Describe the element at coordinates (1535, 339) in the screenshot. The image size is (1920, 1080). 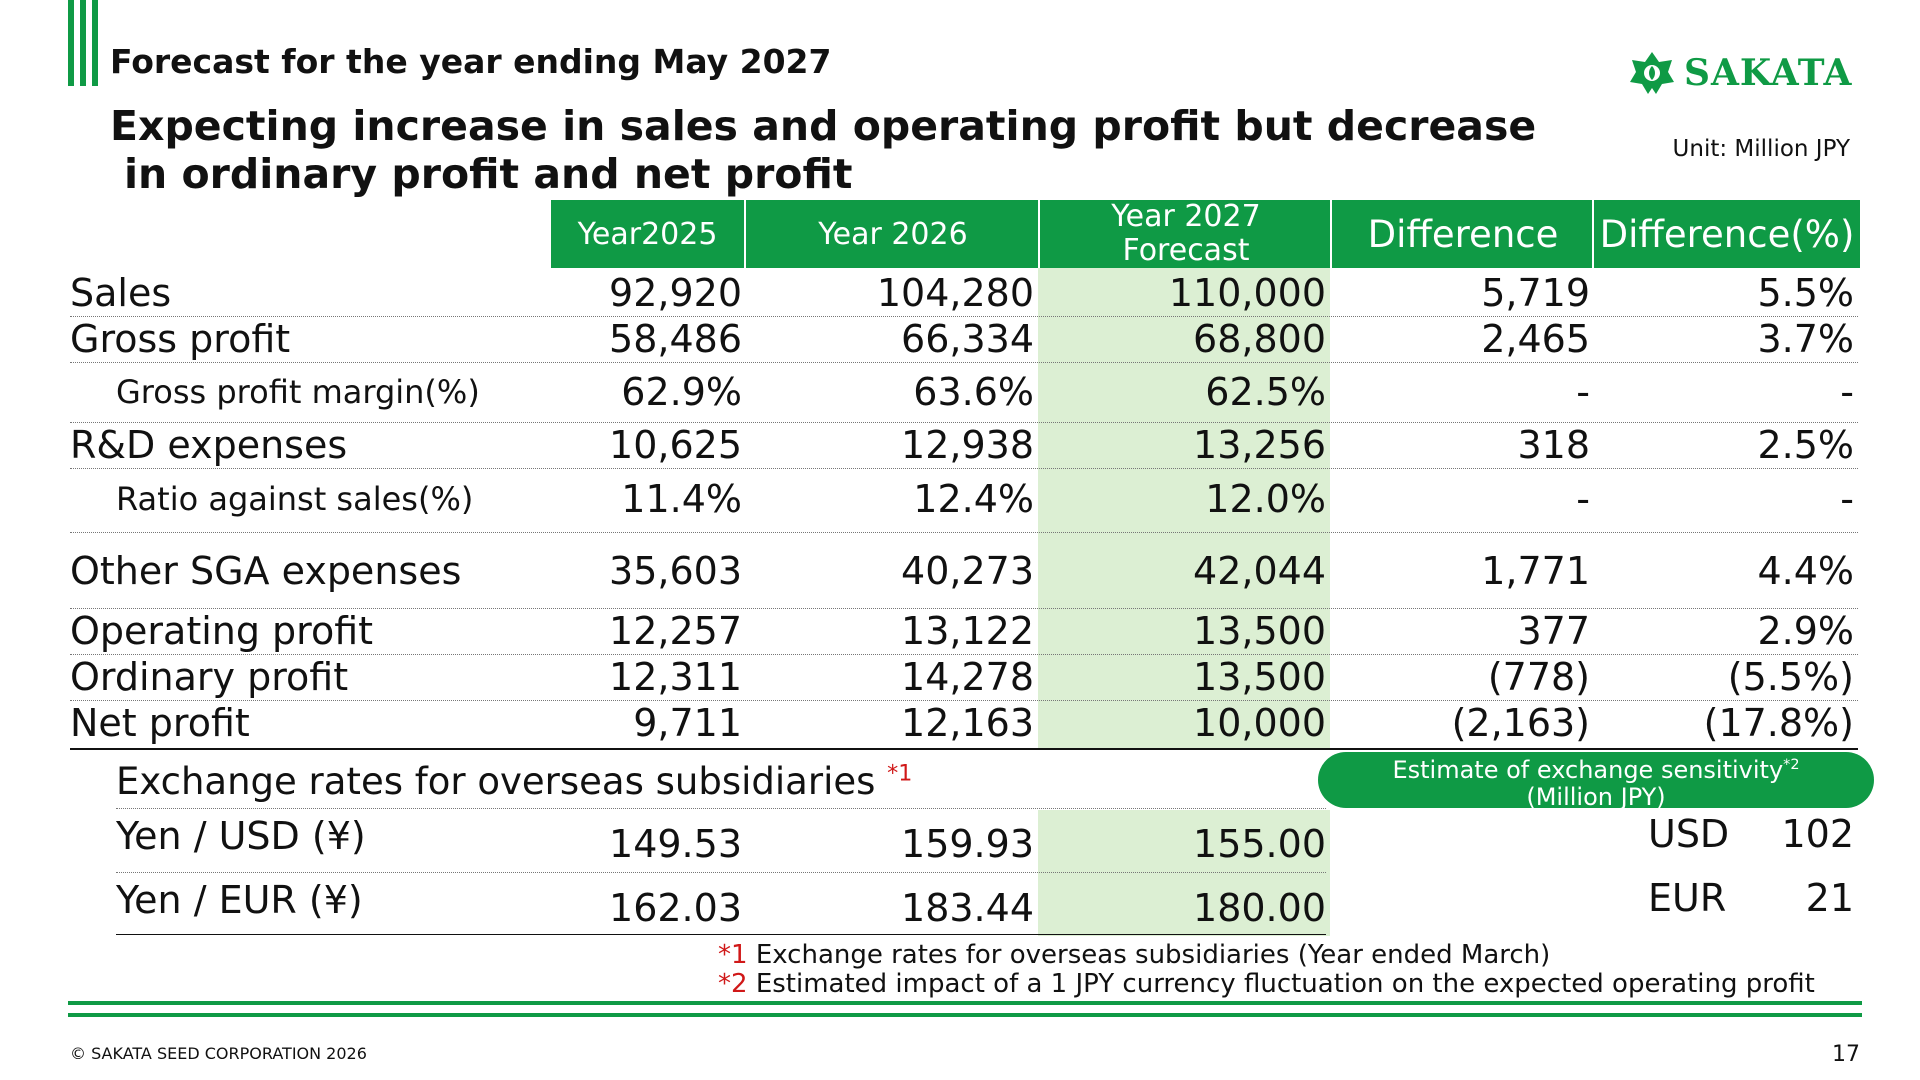
I see `table-cell: 2,465` at that location.